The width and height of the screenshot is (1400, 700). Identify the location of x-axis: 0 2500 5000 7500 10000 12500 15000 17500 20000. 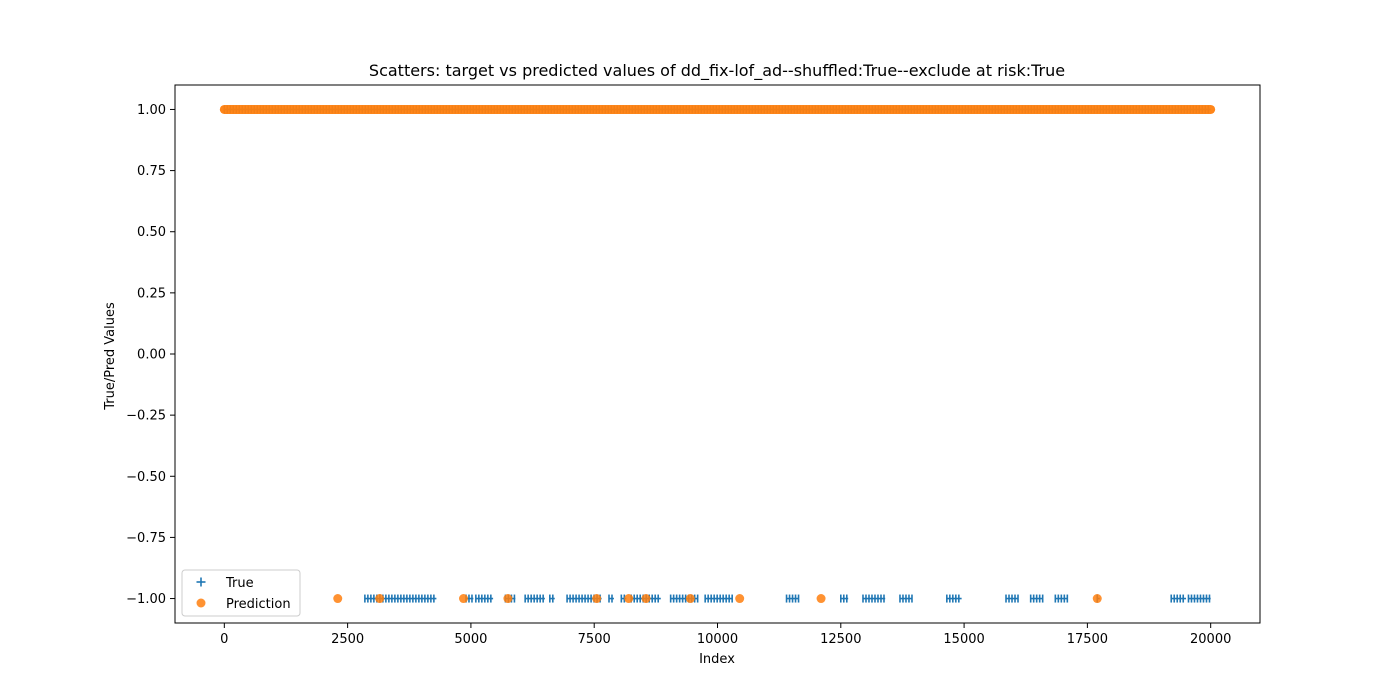
(725, 635).